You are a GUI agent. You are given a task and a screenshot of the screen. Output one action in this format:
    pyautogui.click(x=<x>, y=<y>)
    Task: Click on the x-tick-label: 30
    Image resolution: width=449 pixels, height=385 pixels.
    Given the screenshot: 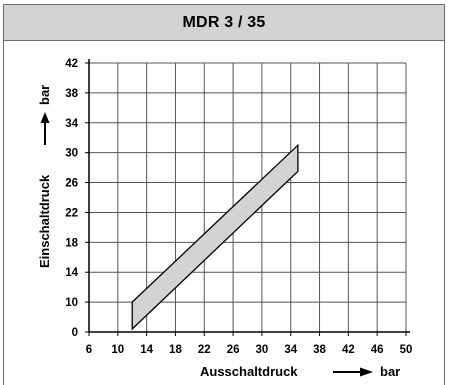 What is the action you would take?
    pyautogui.click(x=262, y=350)
    